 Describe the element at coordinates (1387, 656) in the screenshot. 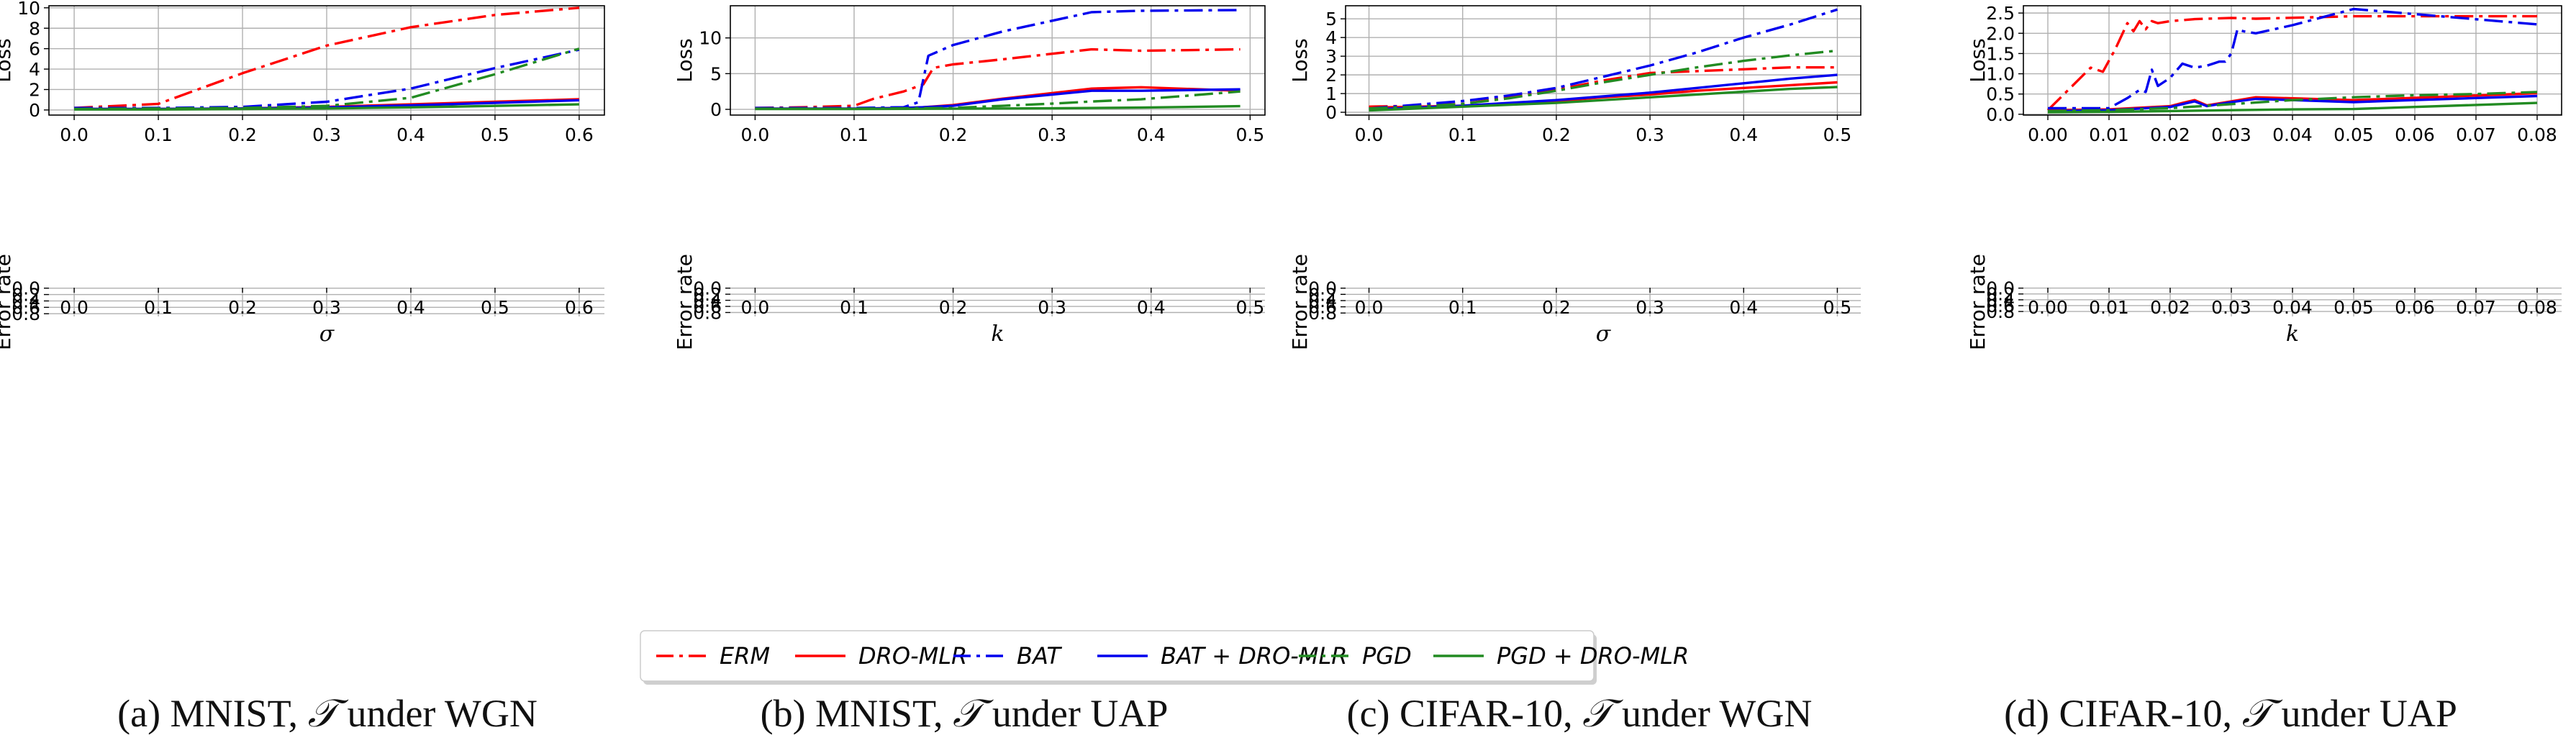

I see `legend-label-pgd: PGD` at that location.